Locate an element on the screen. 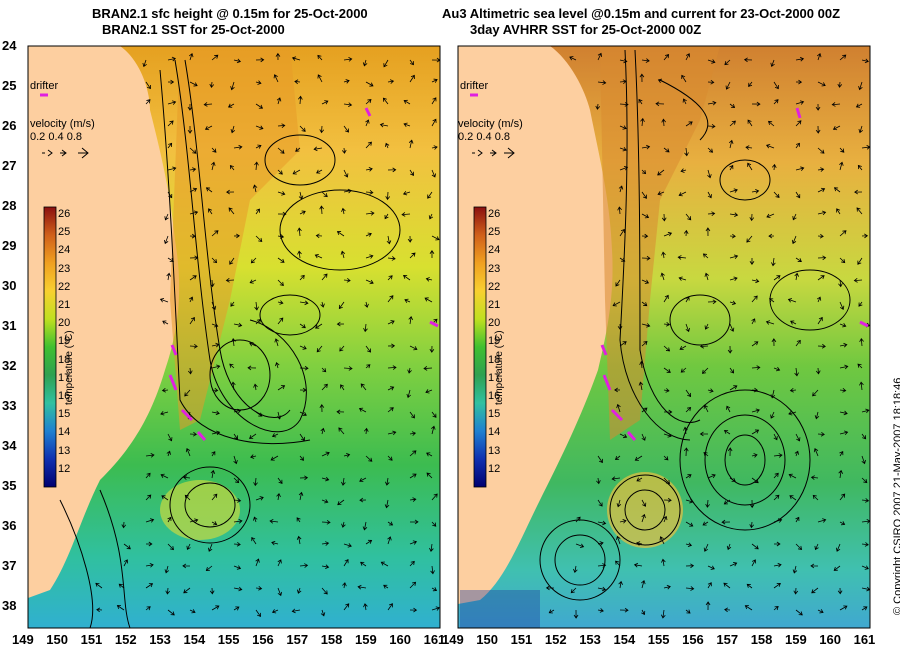 The image size is (900, 650). colorbar-tick: 20 is located at coordinates (64, 323).